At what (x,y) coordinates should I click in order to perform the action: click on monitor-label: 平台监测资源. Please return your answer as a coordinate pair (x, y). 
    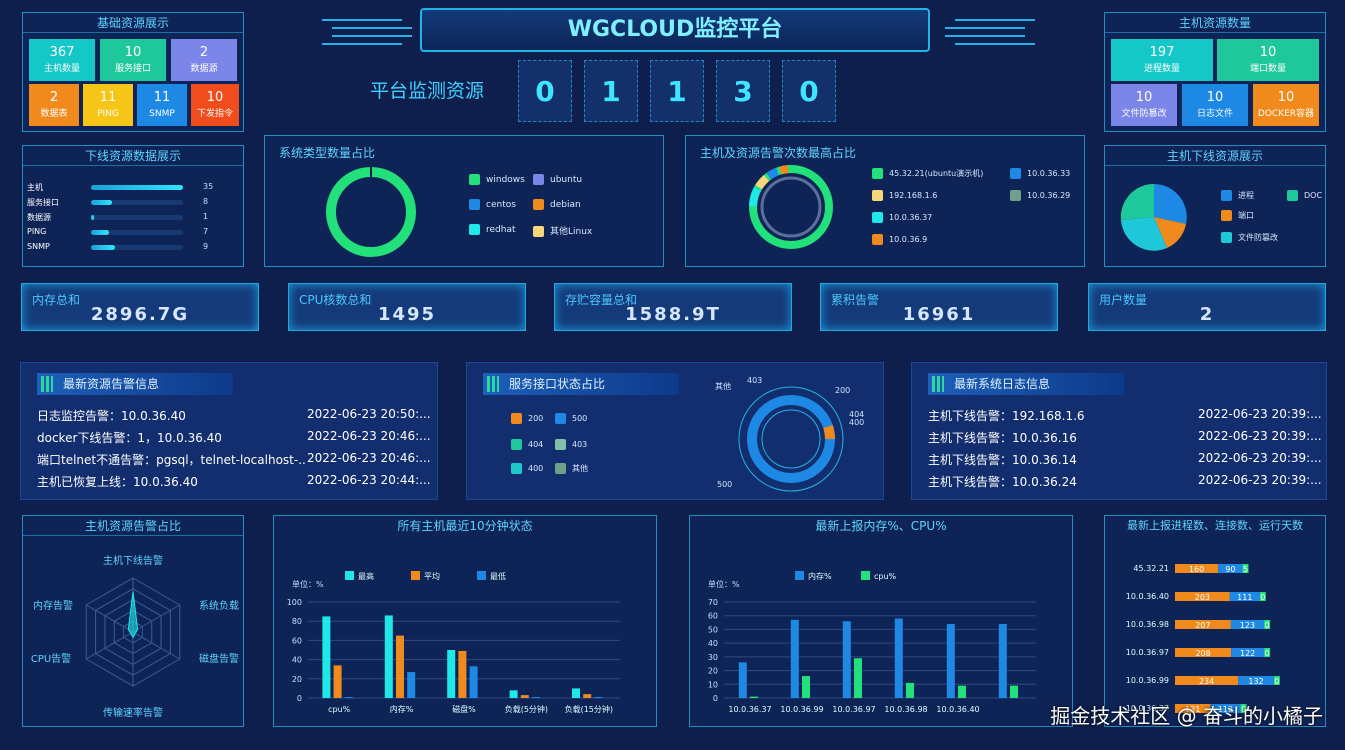
    Looking at the image, I should click on (427, 91).